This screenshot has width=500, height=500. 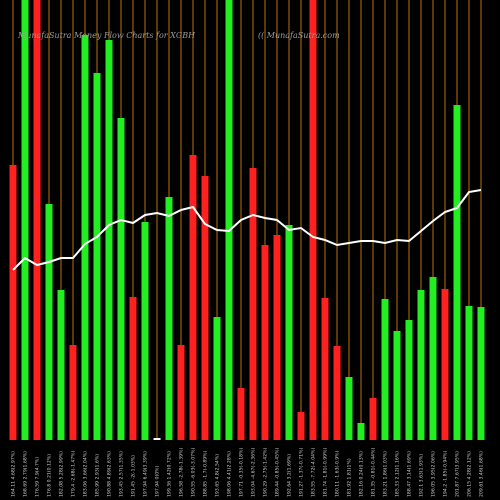 I want to click on x-tick-label: 209.61 3.46(1.68%), so click(x=482, y=474).